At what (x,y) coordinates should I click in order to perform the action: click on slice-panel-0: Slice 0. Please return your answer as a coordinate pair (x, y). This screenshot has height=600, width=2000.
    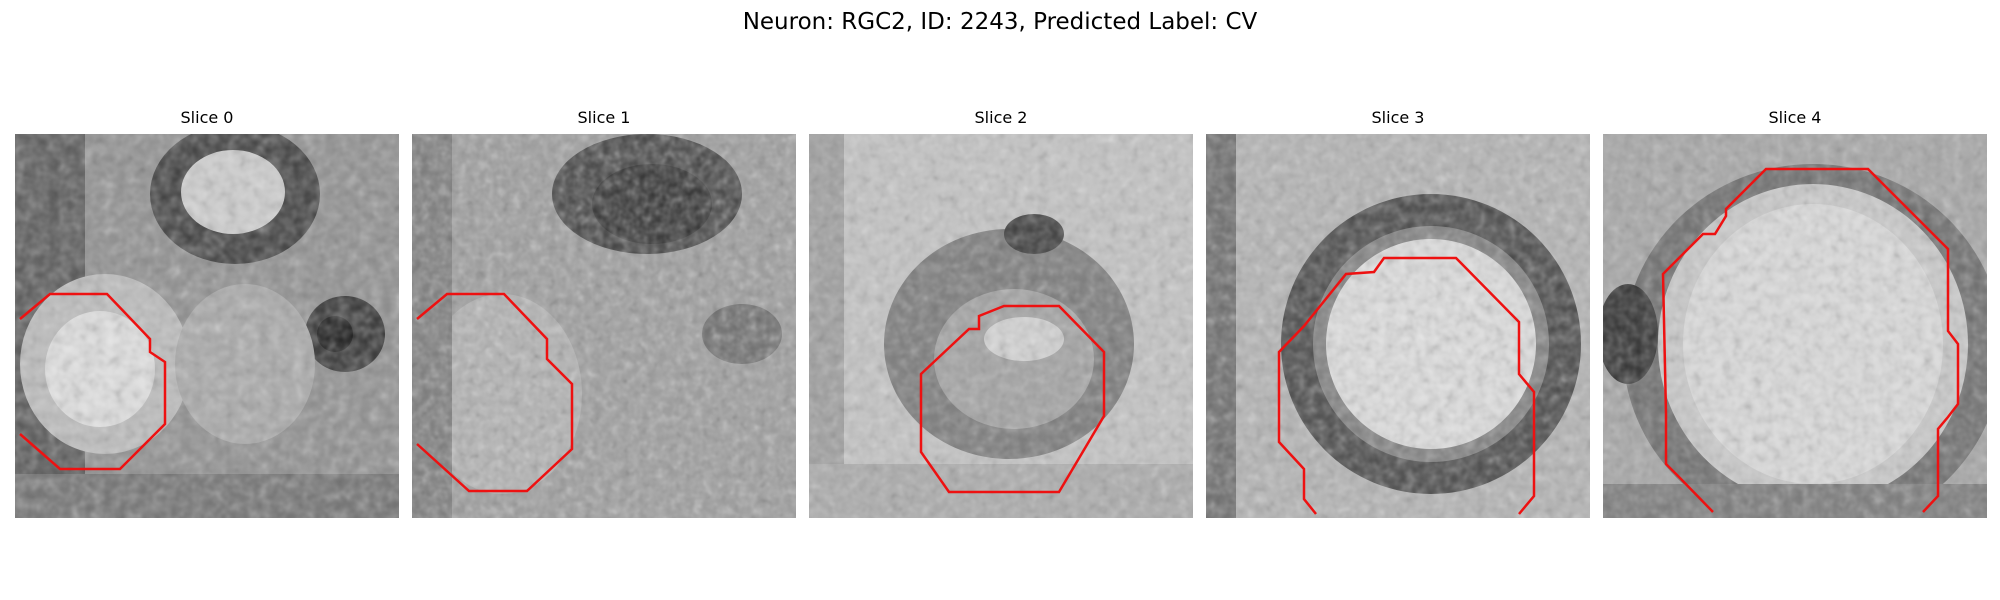
    Looking at the image, I should click on (207, 313).